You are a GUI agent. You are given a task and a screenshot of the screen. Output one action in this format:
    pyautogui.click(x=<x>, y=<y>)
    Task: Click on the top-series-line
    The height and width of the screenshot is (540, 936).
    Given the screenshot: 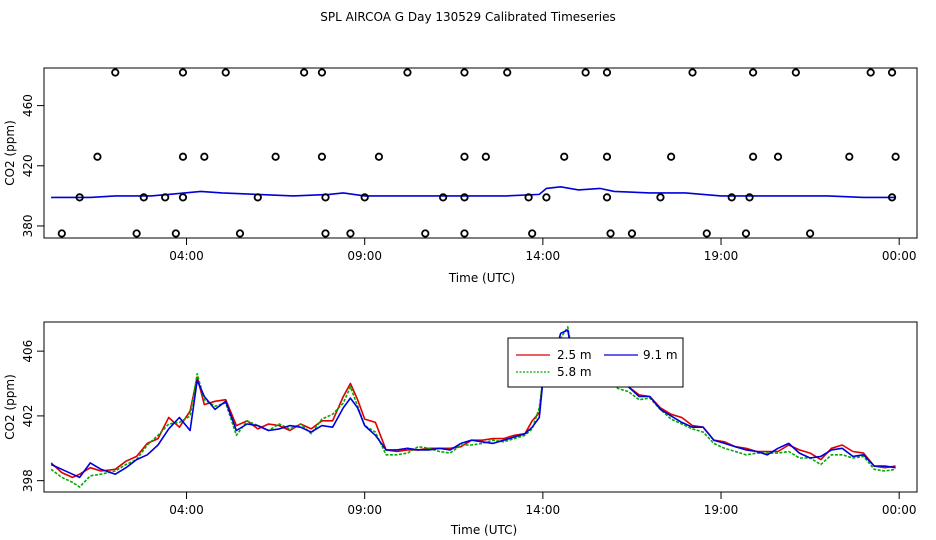 What is the action you would take?
    pyautogui.click(x=473, y=192)
    